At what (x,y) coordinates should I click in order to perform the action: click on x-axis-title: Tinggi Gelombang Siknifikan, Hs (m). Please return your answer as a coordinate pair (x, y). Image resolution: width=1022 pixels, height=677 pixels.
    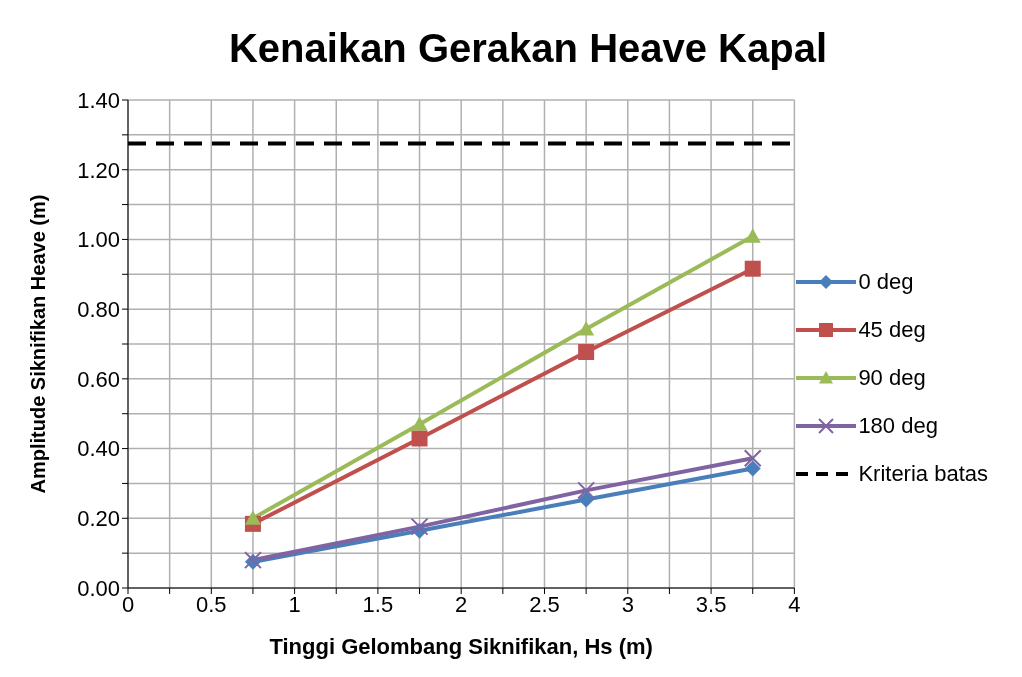
    Looking at the image, I should click on (461, 646).